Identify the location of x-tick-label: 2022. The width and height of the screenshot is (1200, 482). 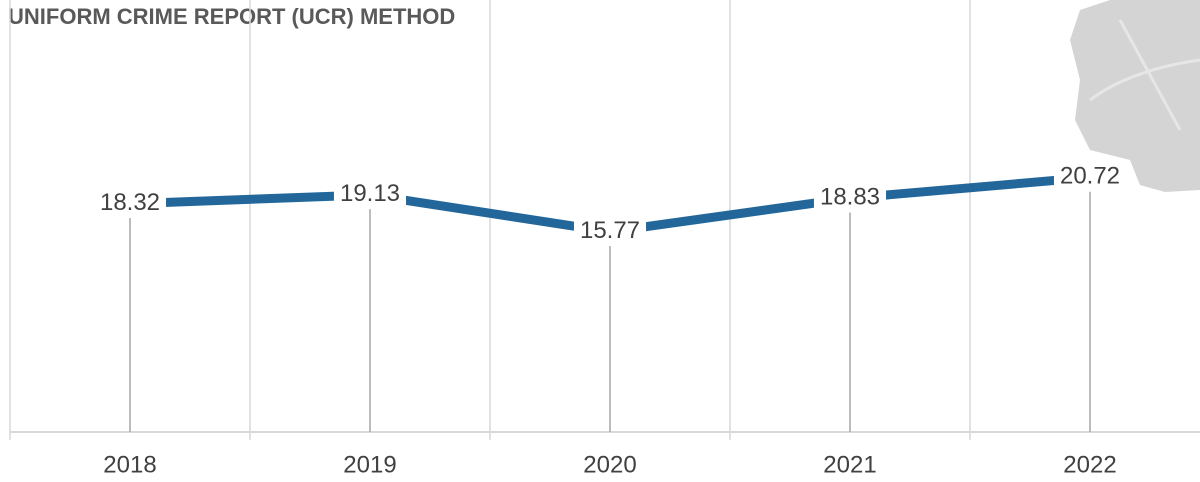
(1089, 464).